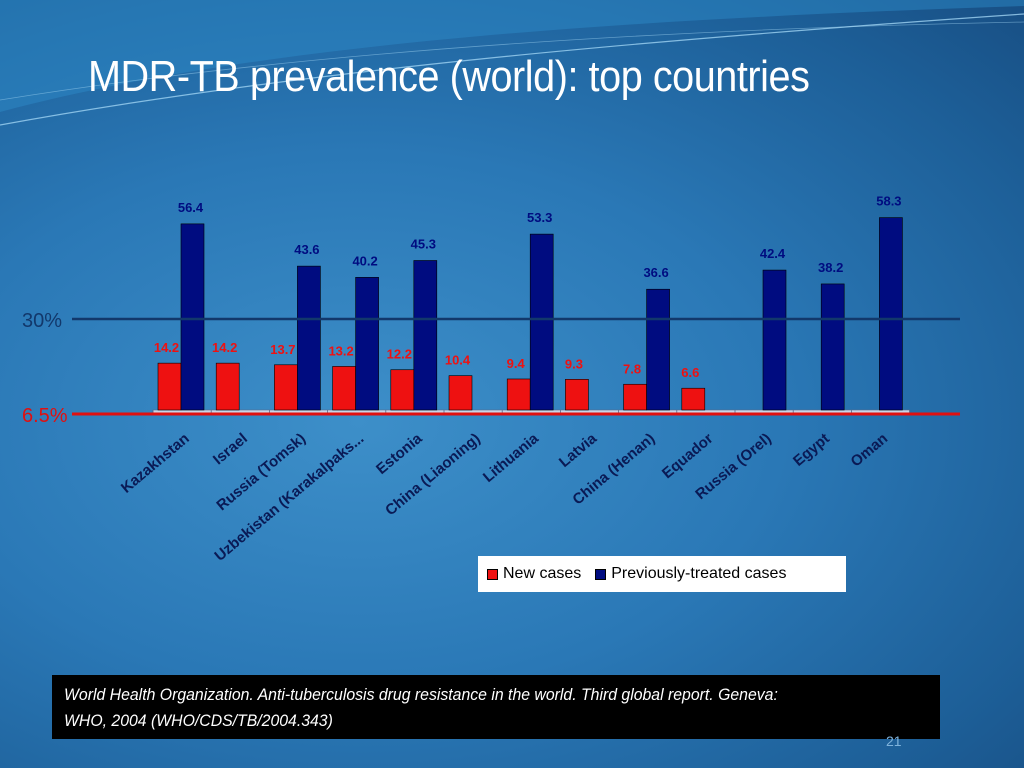  Describe the element at coordinates (192, 317) in the screenshot. I see `bar-previously-treated-kazakhstan` at that location.